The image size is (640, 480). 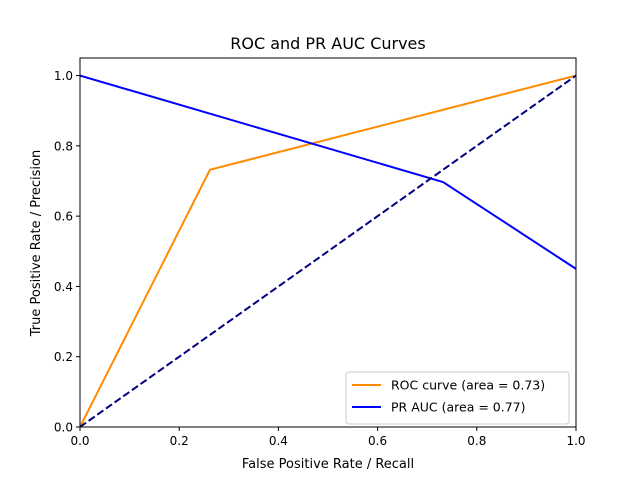 I want to click on x-tick-label: 0.0, so click(x=79, y=441).